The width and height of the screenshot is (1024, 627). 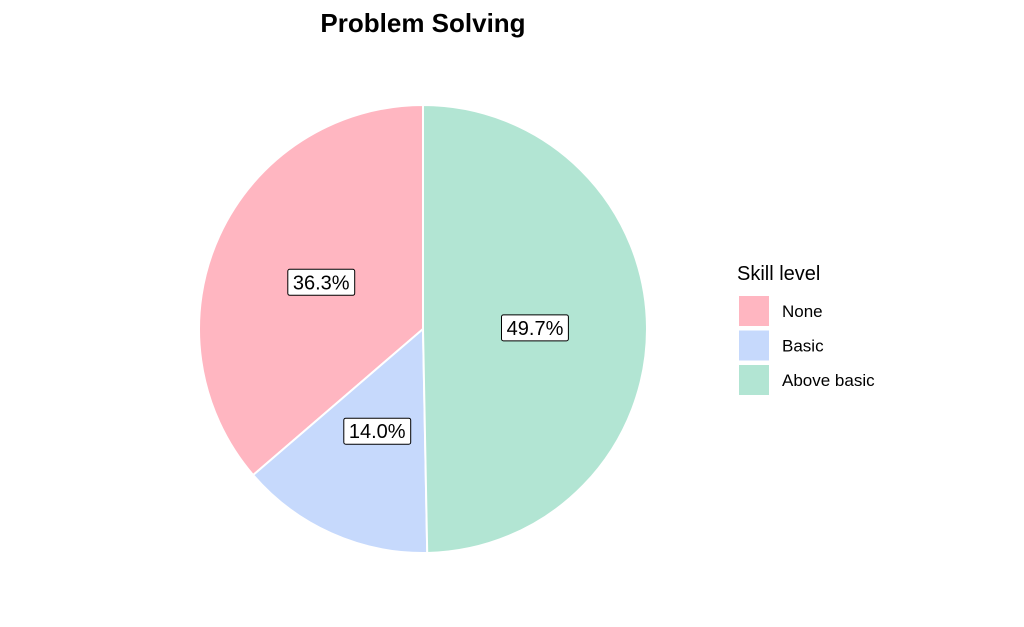 I want to click on data-label-above-basic: 49.7%, so click(x=535, y=328).